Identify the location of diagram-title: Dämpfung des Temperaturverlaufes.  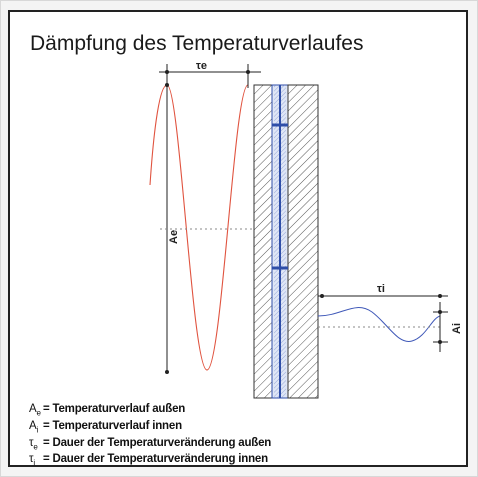
(197, 43).